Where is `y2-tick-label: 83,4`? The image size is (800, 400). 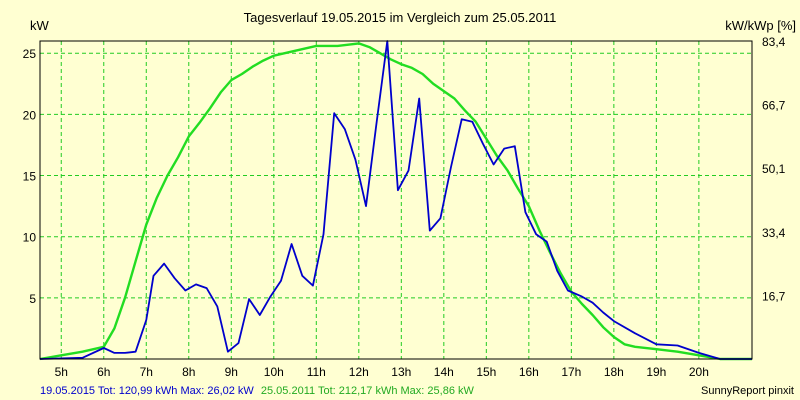
y2-tick-label: 83,4 is located at coordinates (774, 42).